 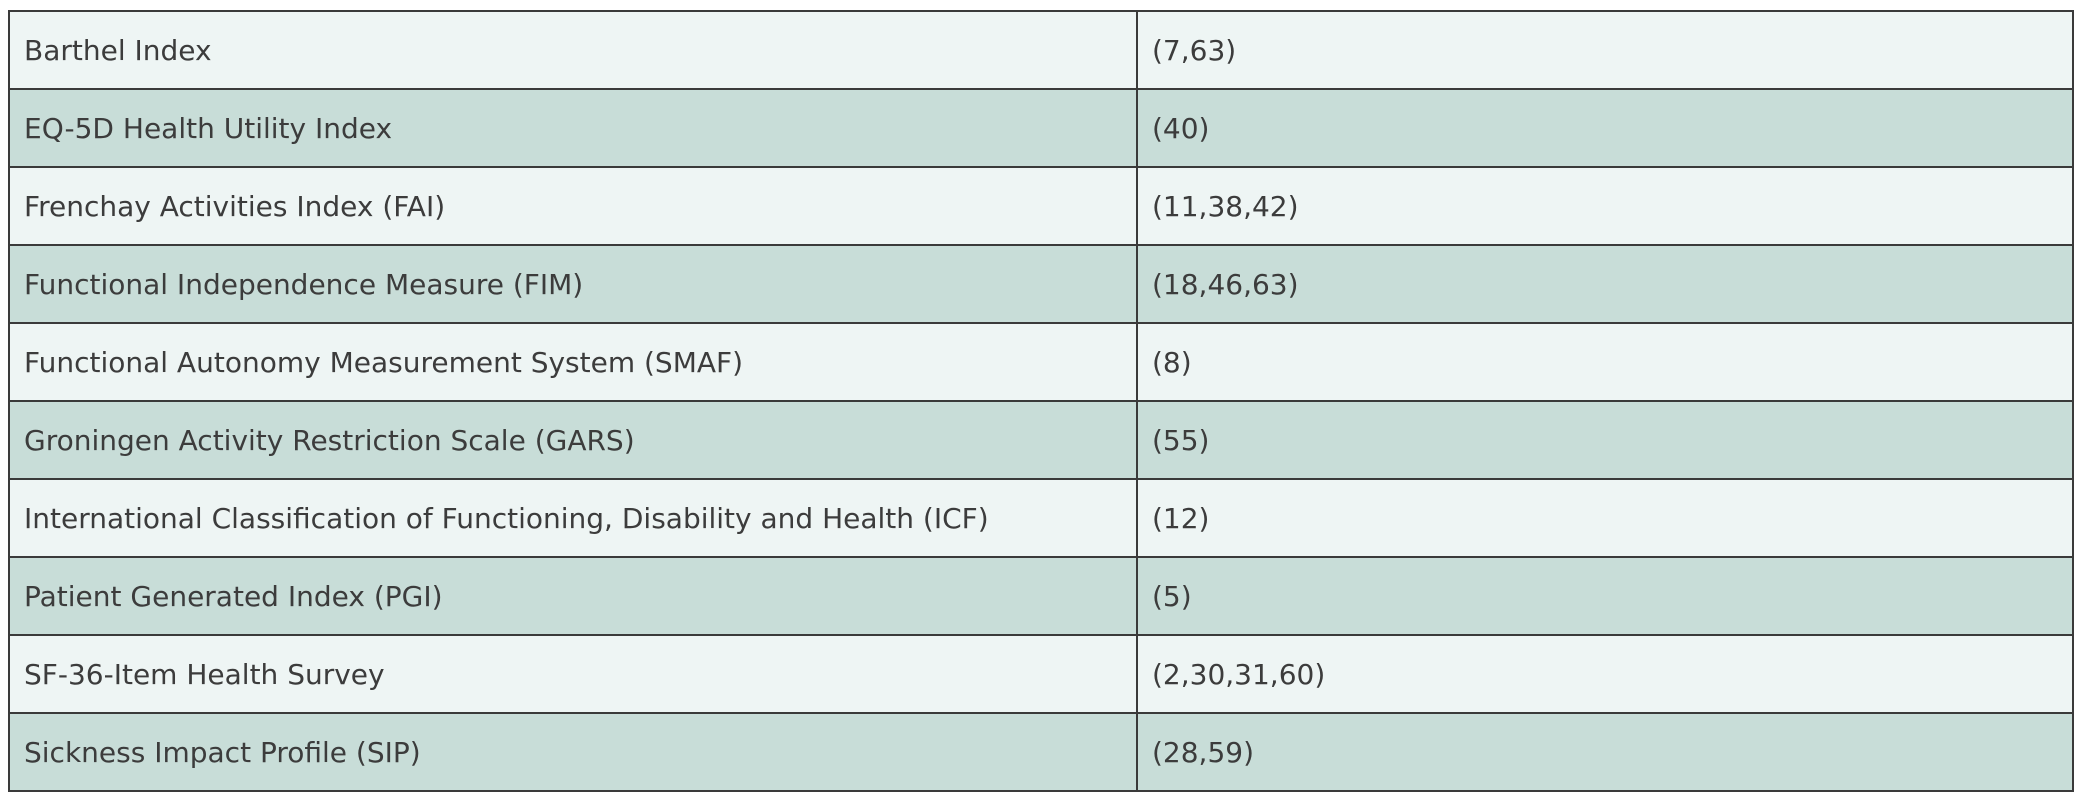 I want to click on measure-name: EQ-5D Health Utility Index, so click(x=573, y=128).